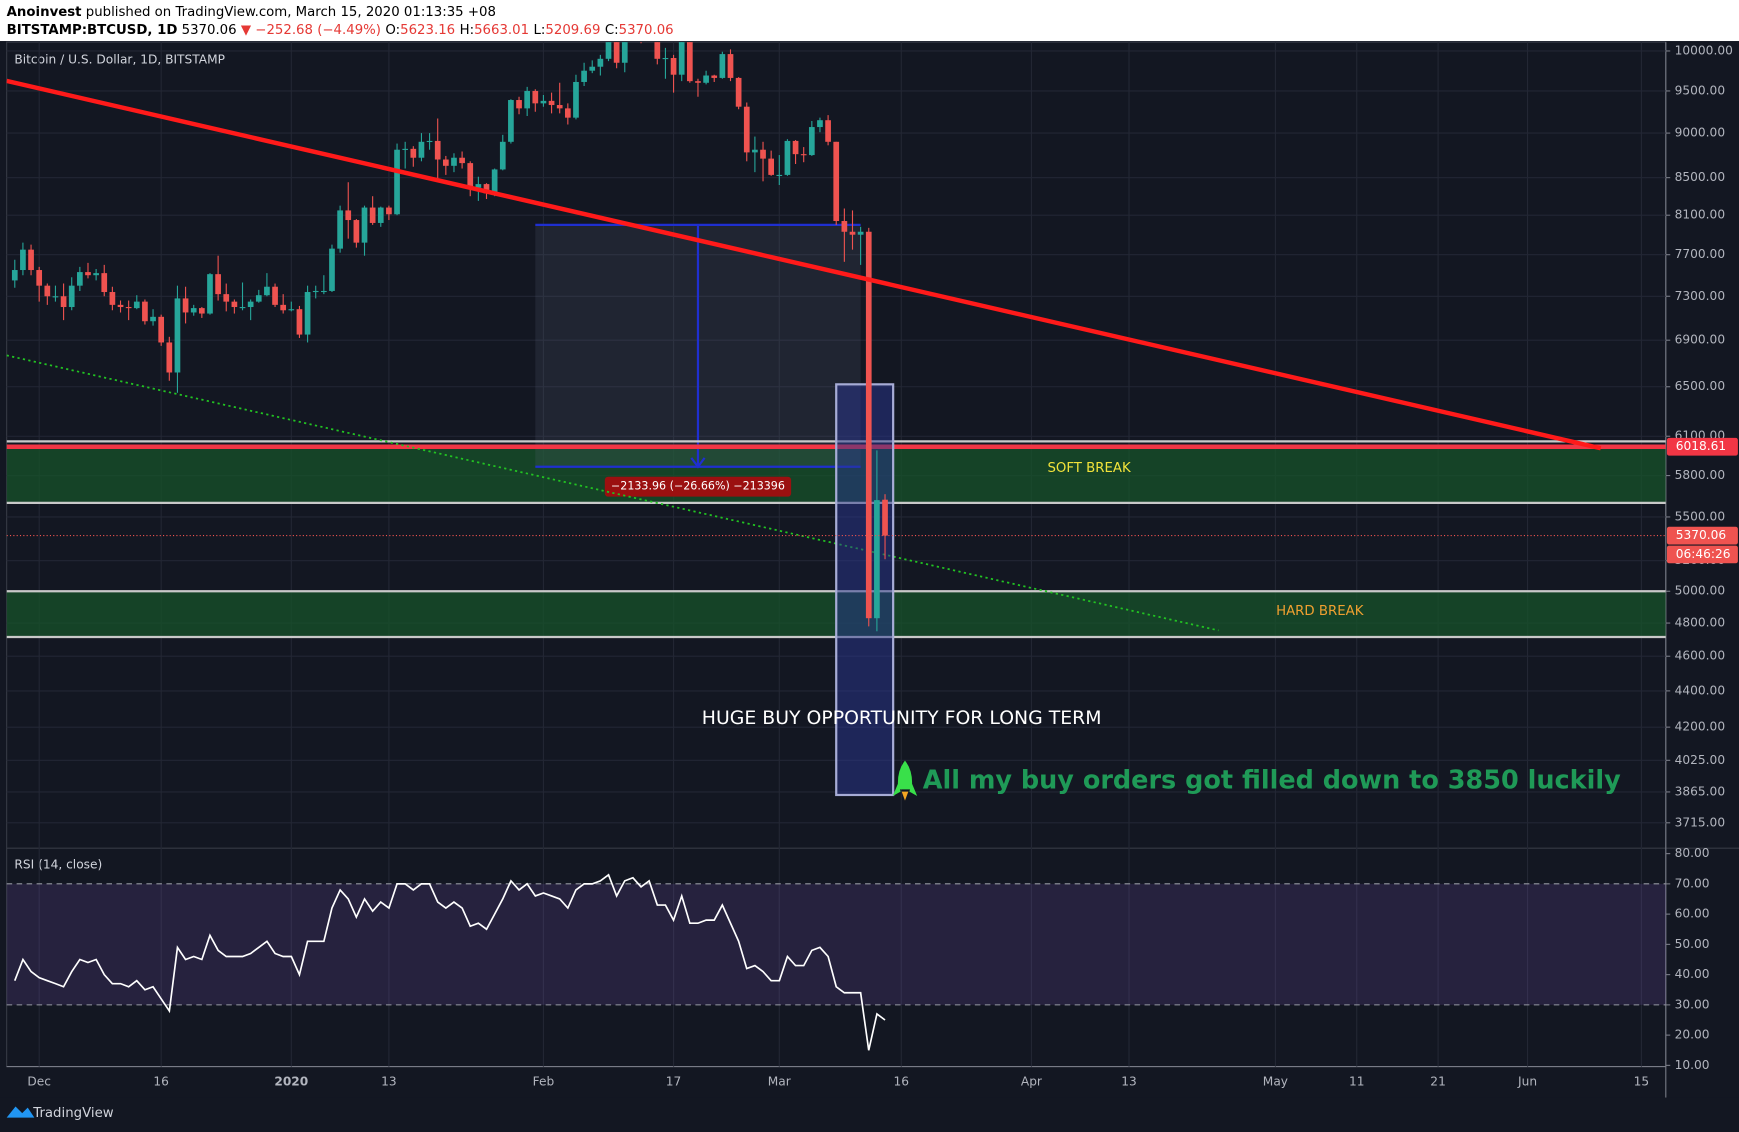  I want to click on y-tick-label: 5500.00, so click(1700, 516).